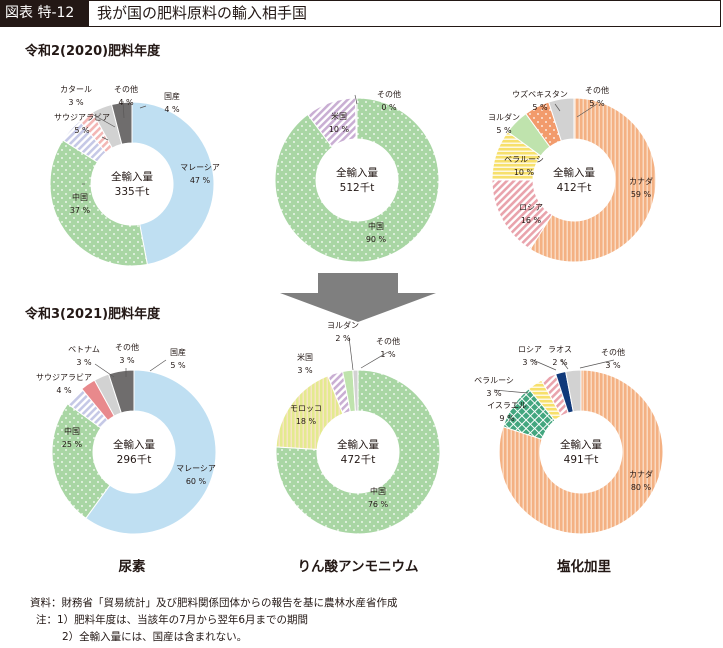 The image size is (723, 648). I want to click on year-transition-arrow, so click(358, 297).